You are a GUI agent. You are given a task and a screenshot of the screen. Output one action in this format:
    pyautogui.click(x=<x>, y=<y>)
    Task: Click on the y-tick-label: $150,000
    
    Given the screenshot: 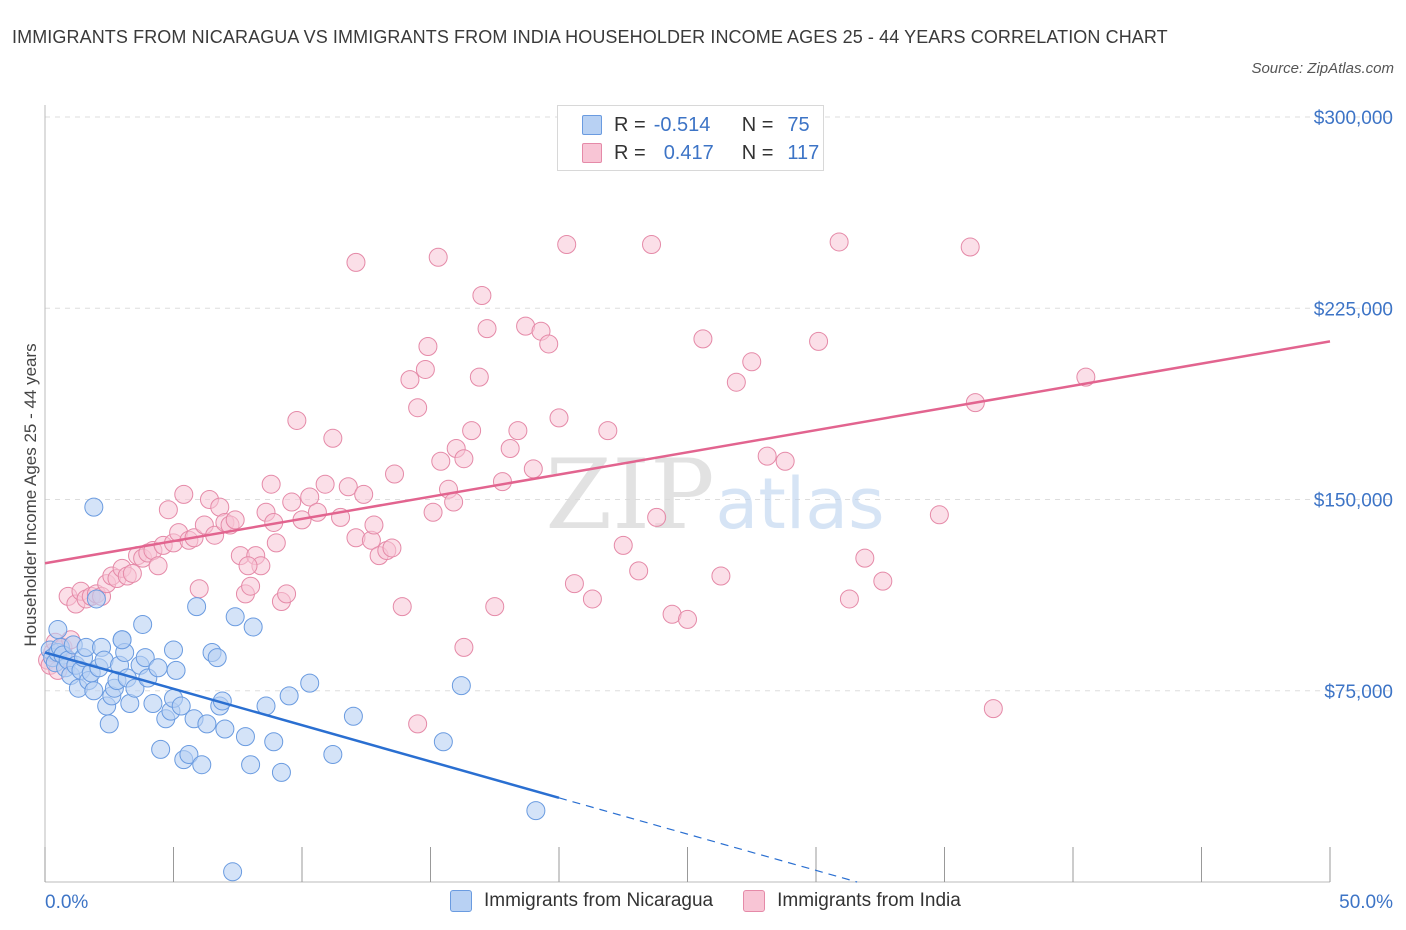 What is the action you would take?
    pyautogui.click(x=1353, y=501)
    